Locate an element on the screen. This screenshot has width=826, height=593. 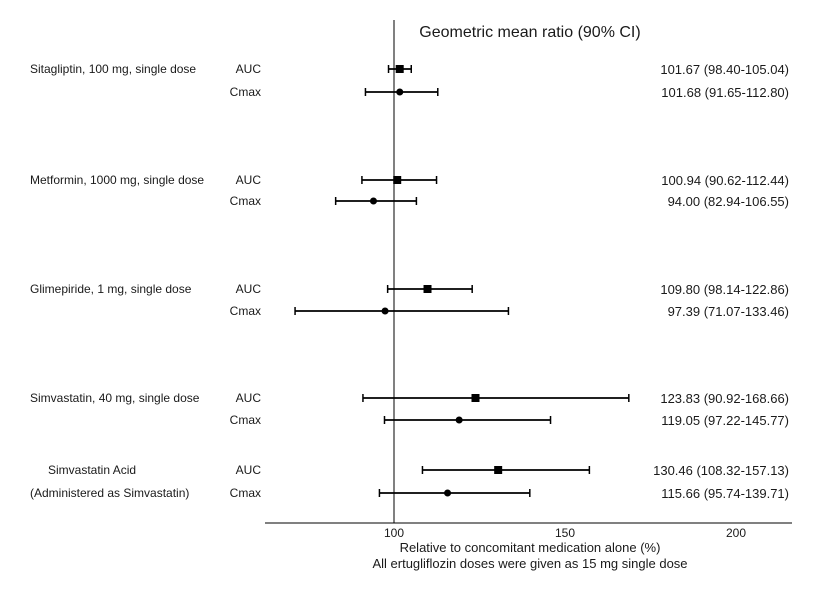
estimate-text: 123.83 (90.92-168.66) is located at coordinates (724, 398).